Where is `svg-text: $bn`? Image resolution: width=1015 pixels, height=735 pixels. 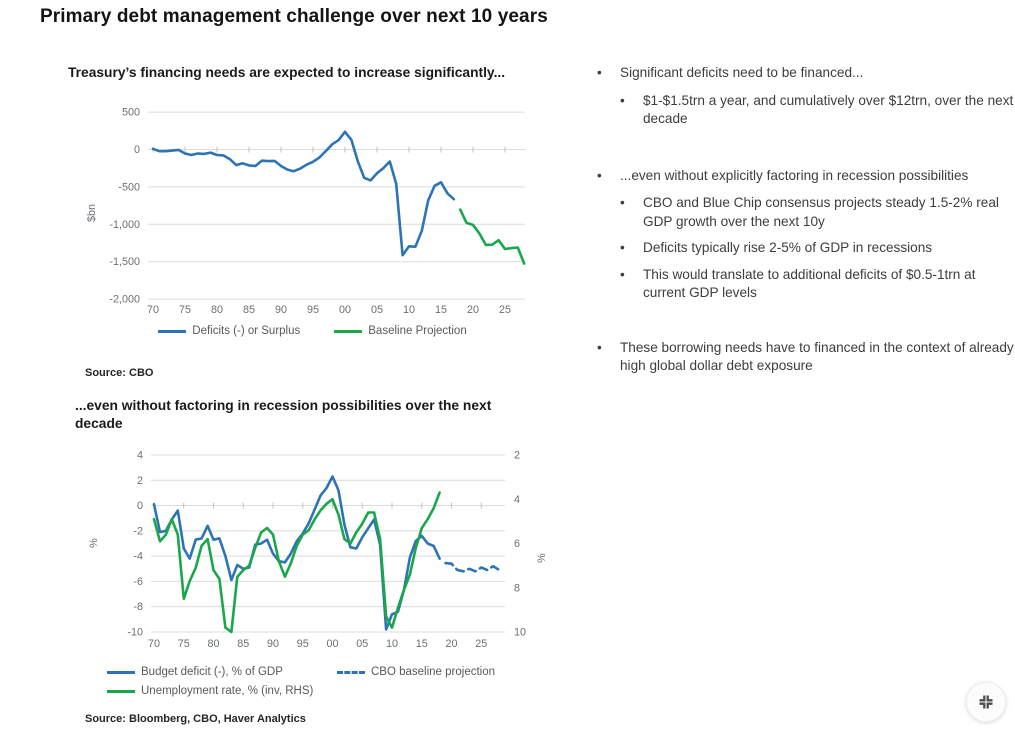 svg-text: $bn is located at coordinates (92, 213).